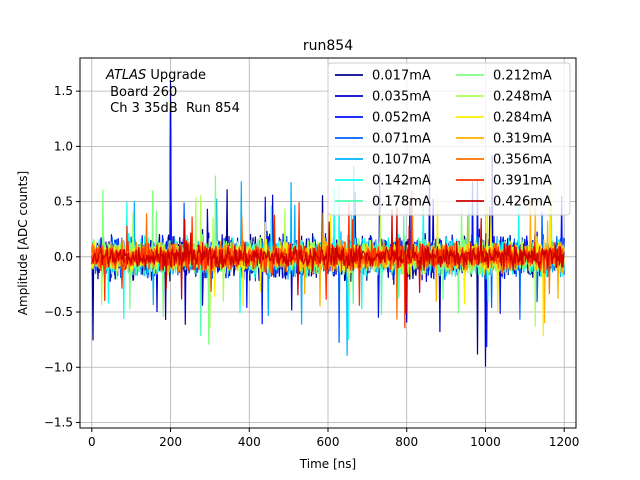 Image resolution: width=640 pixels, height=480 pixels. I want to click on svg-text: ATLAS Upgrade, so click(155, 75).